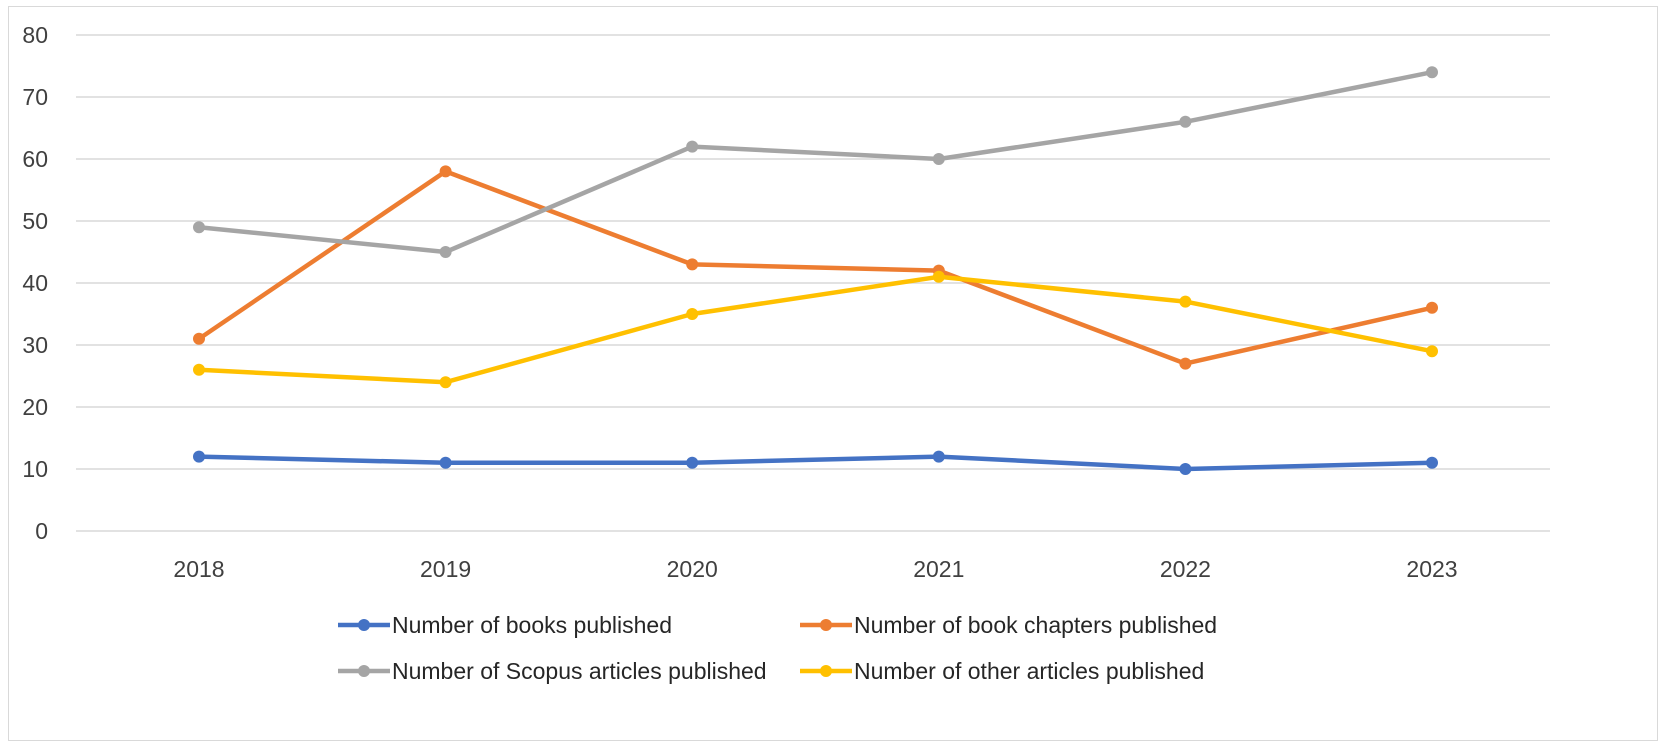 The image size is (1666, 749). What do you see at coordinates (35, 407) in the screenshot?
I see `y-tick-label: 20` at bounding box center [35, 407].